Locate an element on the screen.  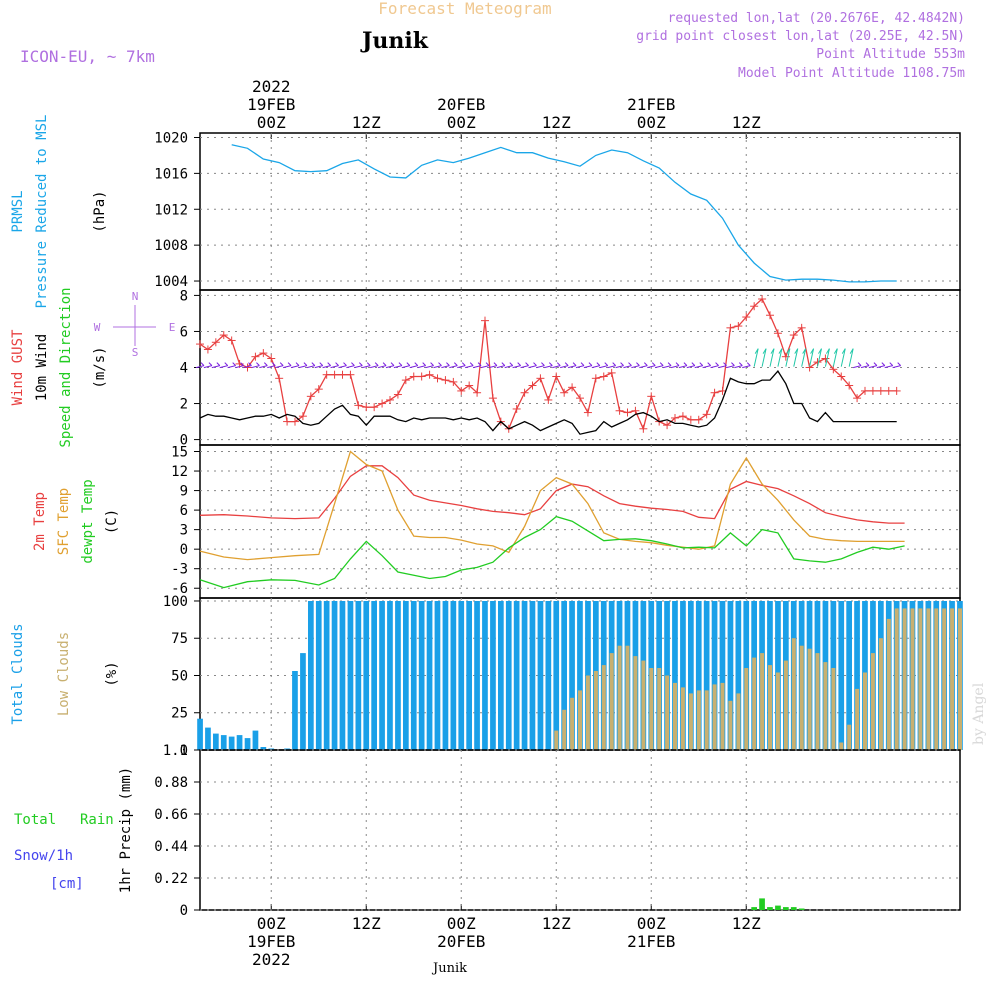
ylabel-total-clouds: Total Clouds is located at coordinates (18, 673).